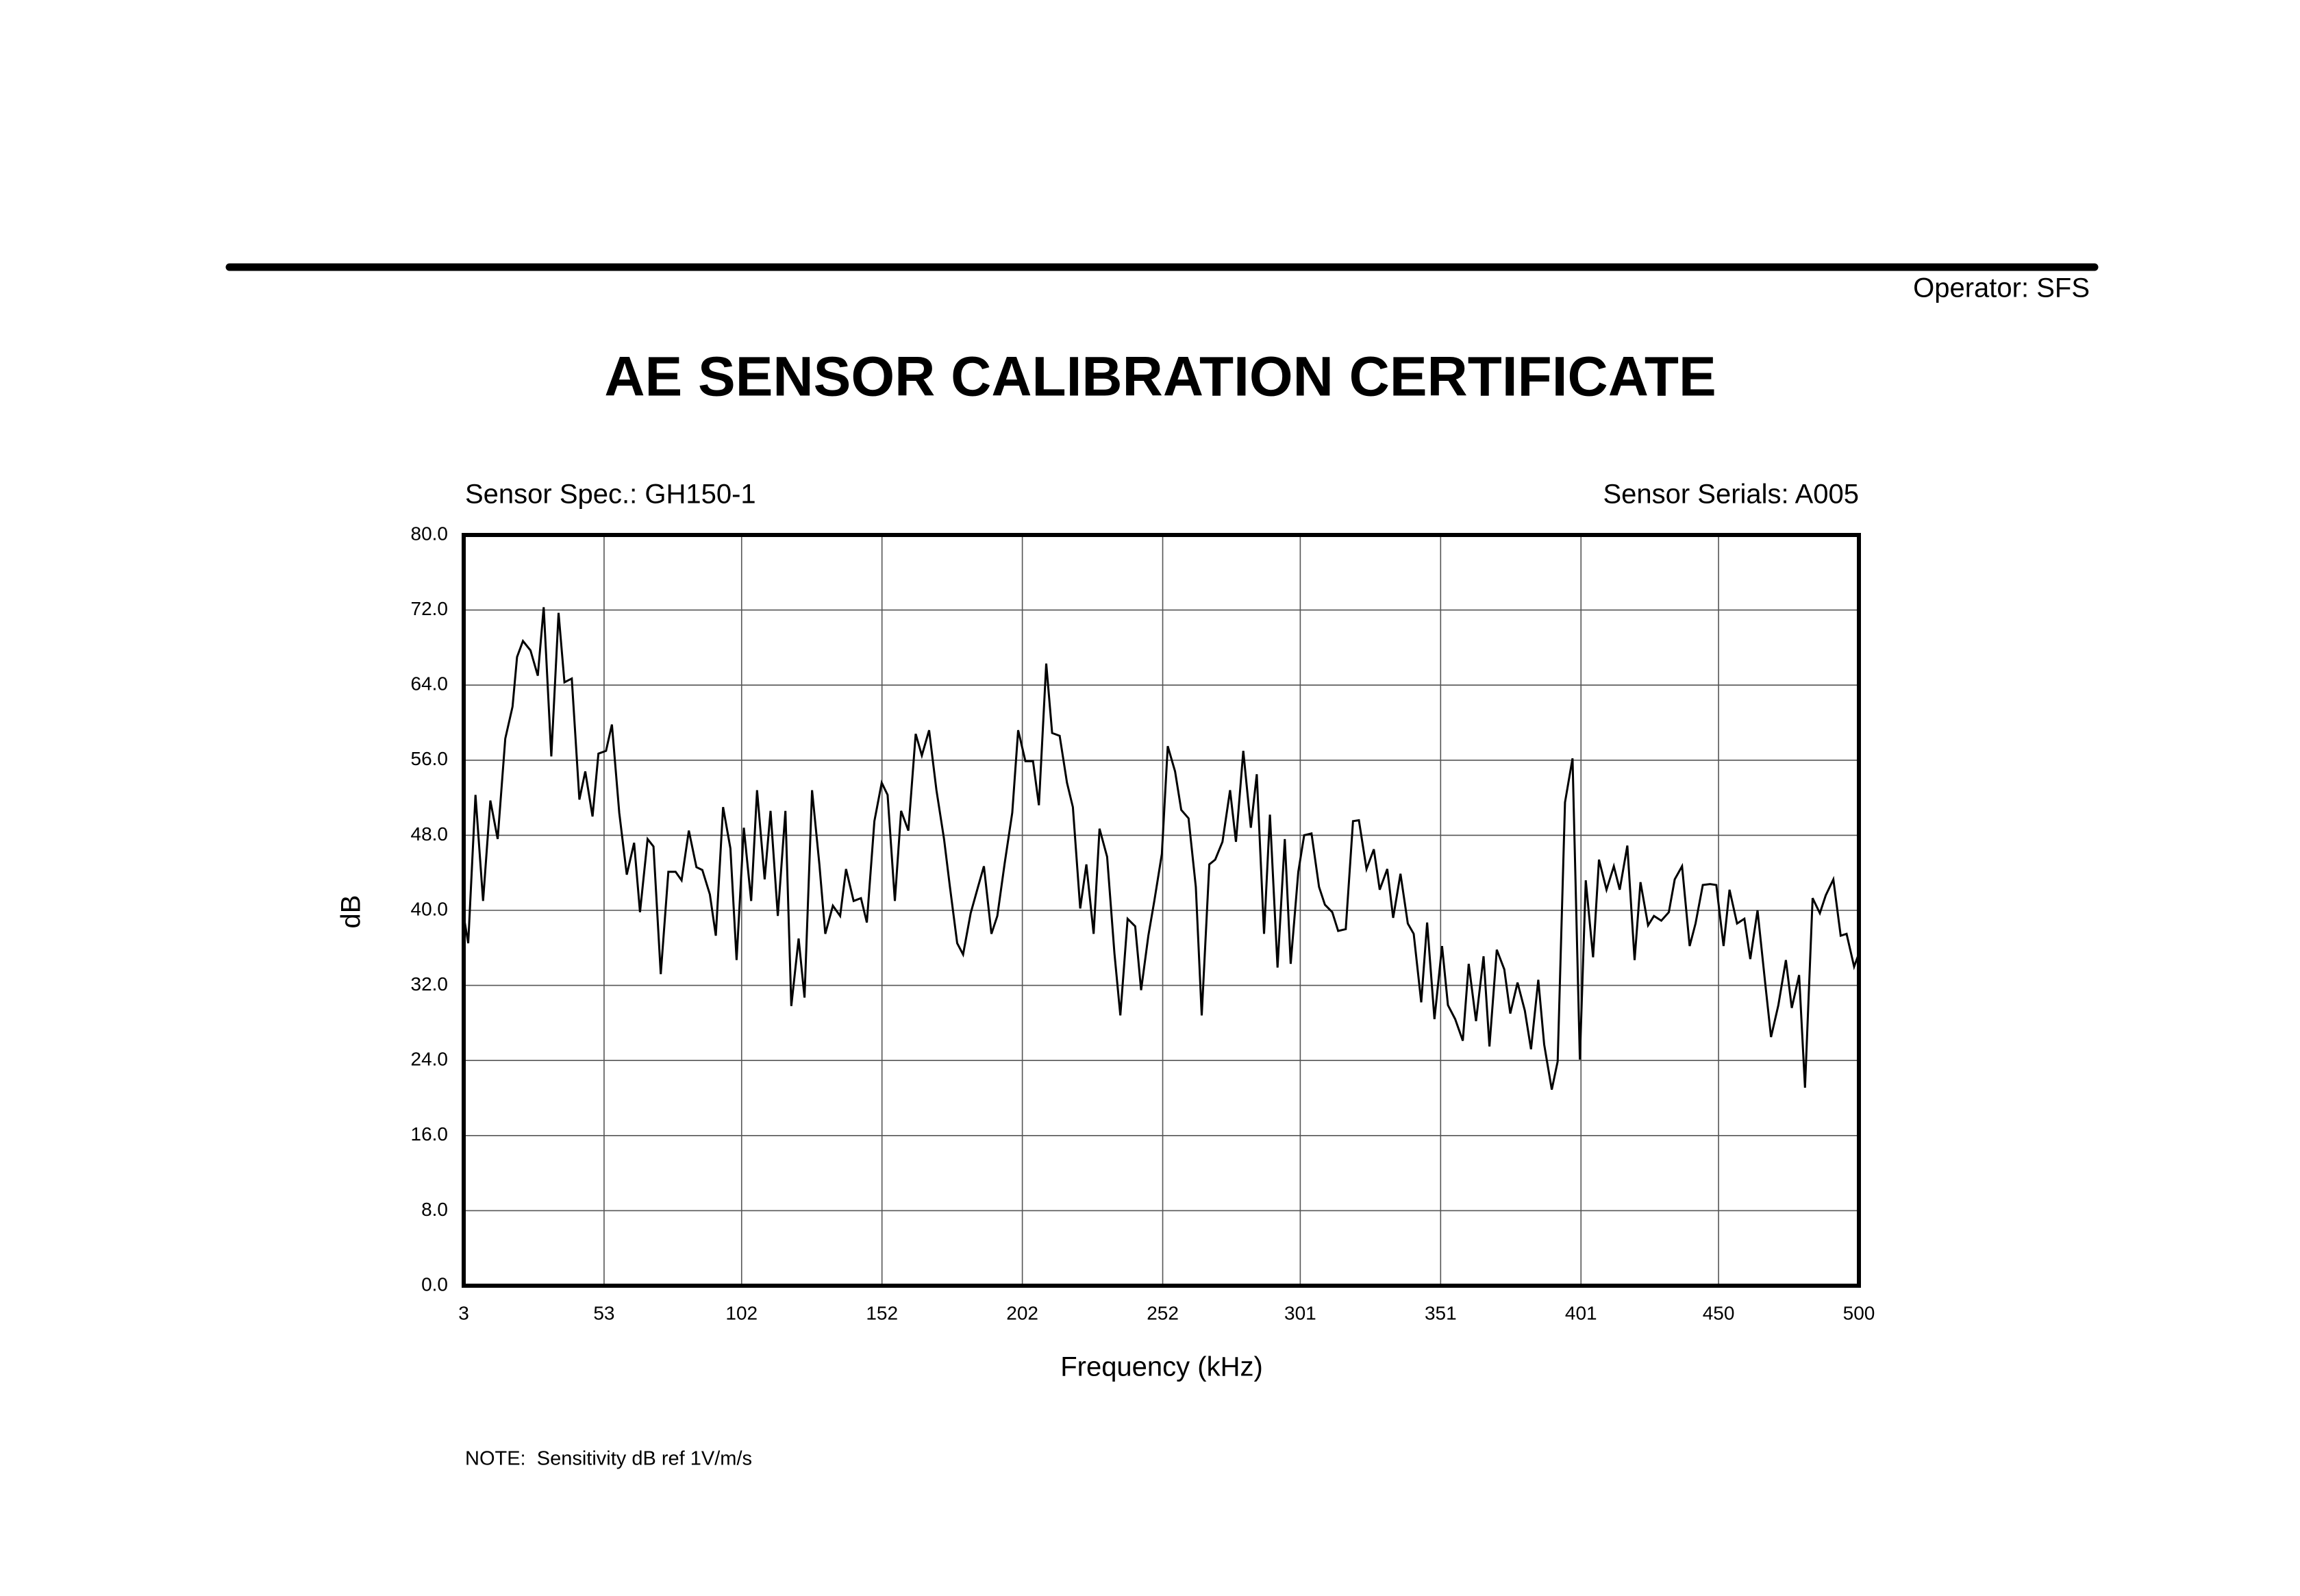 This screenshot has width=2300, height=1596. I want to click on y-tick-label: 8.0, so click(434, 1209).